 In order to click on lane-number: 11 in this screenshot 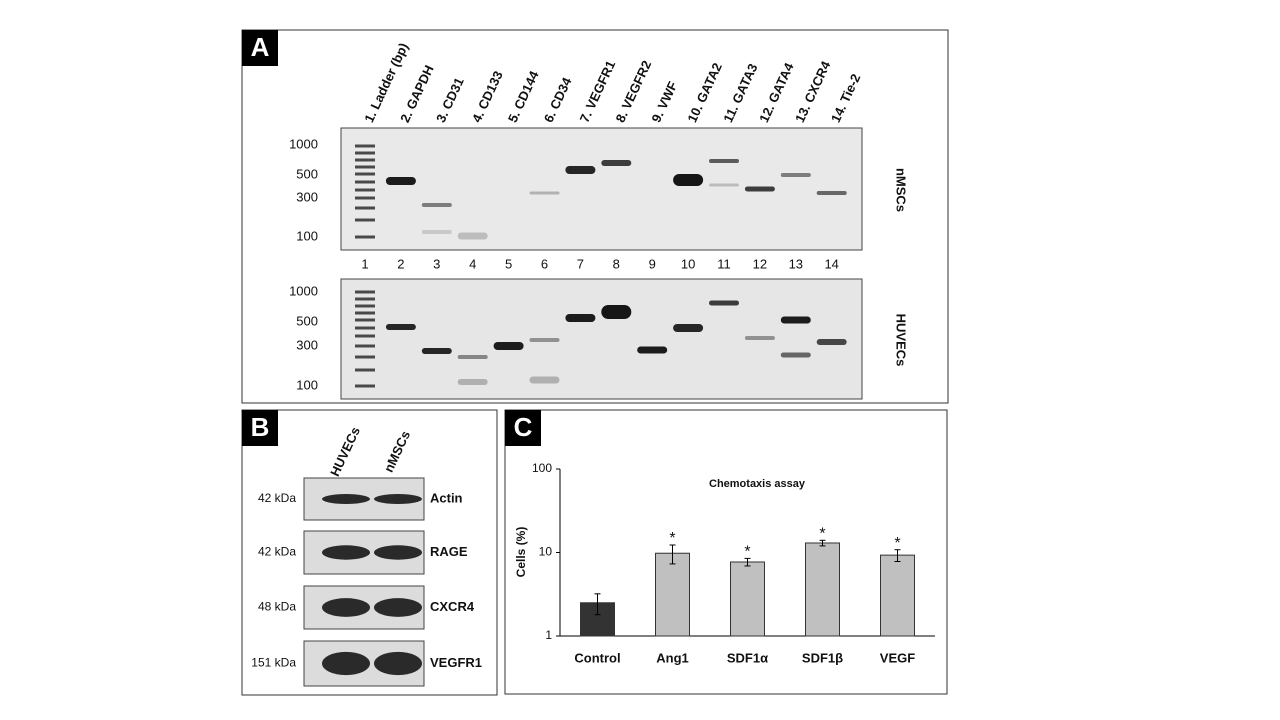, I will do `click(724, 263)`.